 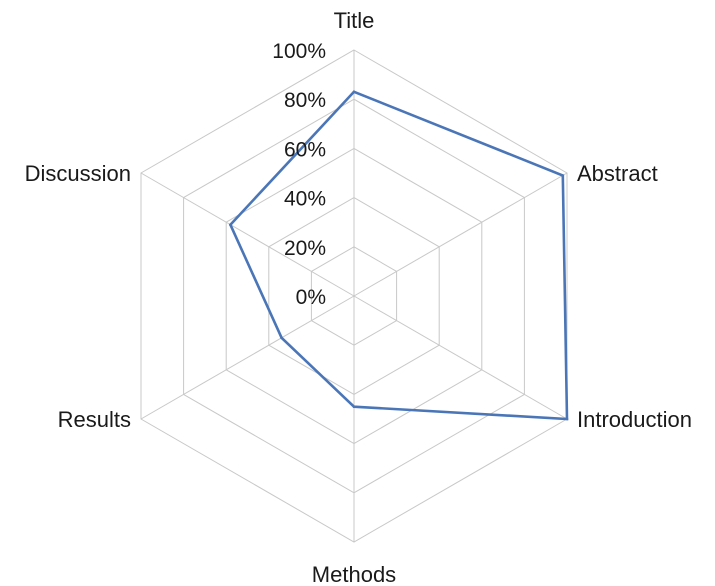 What do you see at coordinates (230, 224) in the screenshot?
I see `data-point-discussion` at bounding box center [230, 224].